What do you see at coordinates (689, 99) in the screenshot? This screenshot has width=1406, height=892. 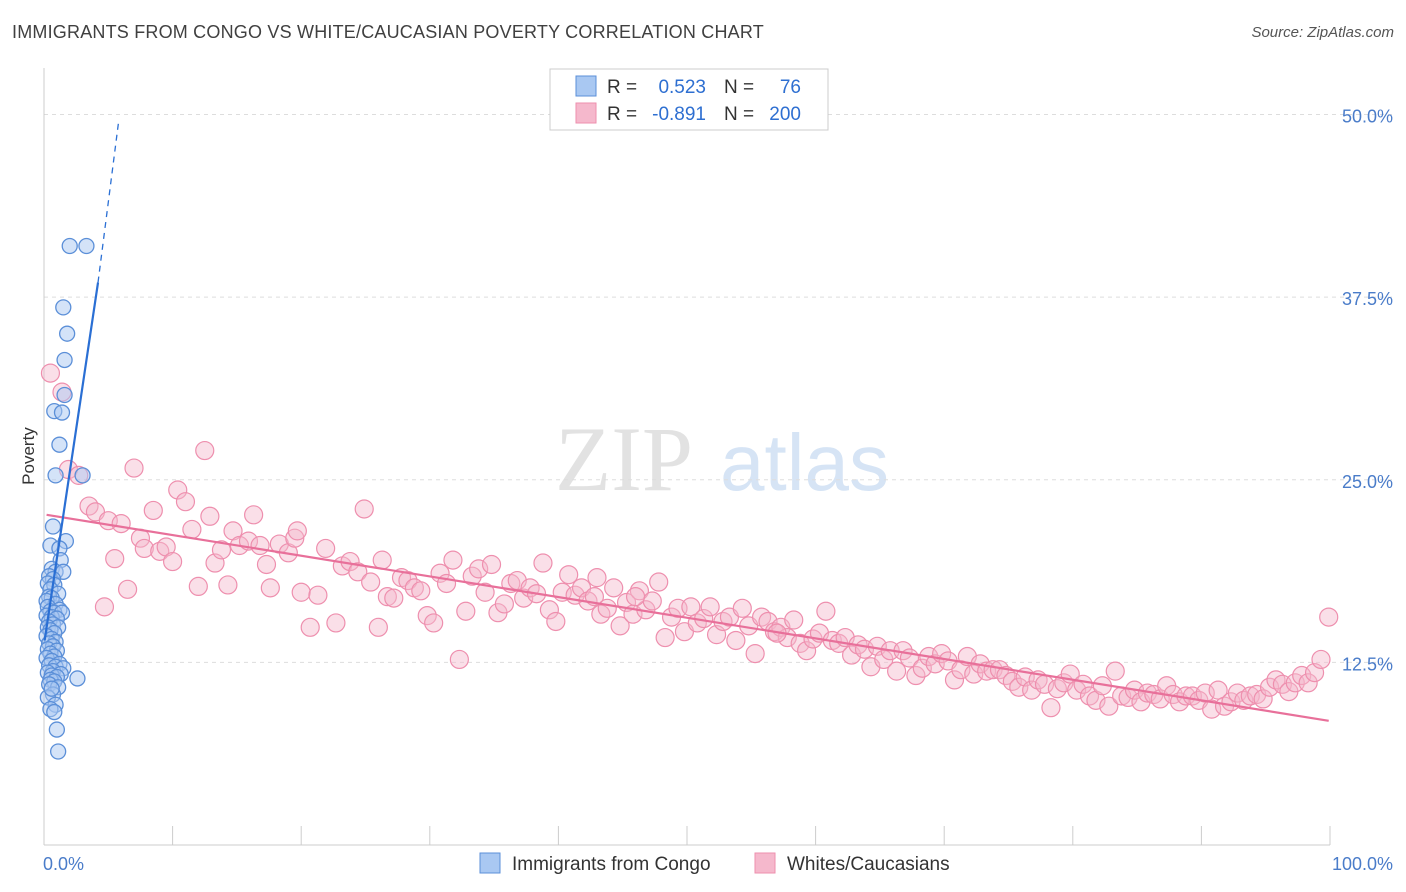 I see `legend: R = 0.523 N = 76 R = -0.891 N = 200` at bounding box center [689, 99].